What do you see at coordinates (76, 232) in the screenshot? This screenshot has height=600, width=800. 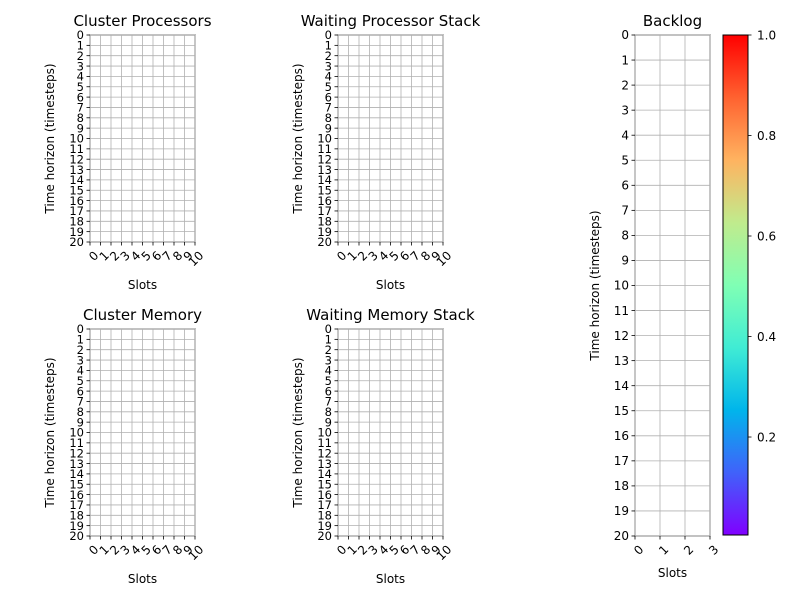 I see `cluster-processors-y-tick-label: 19` at bounding box center [76, 232].